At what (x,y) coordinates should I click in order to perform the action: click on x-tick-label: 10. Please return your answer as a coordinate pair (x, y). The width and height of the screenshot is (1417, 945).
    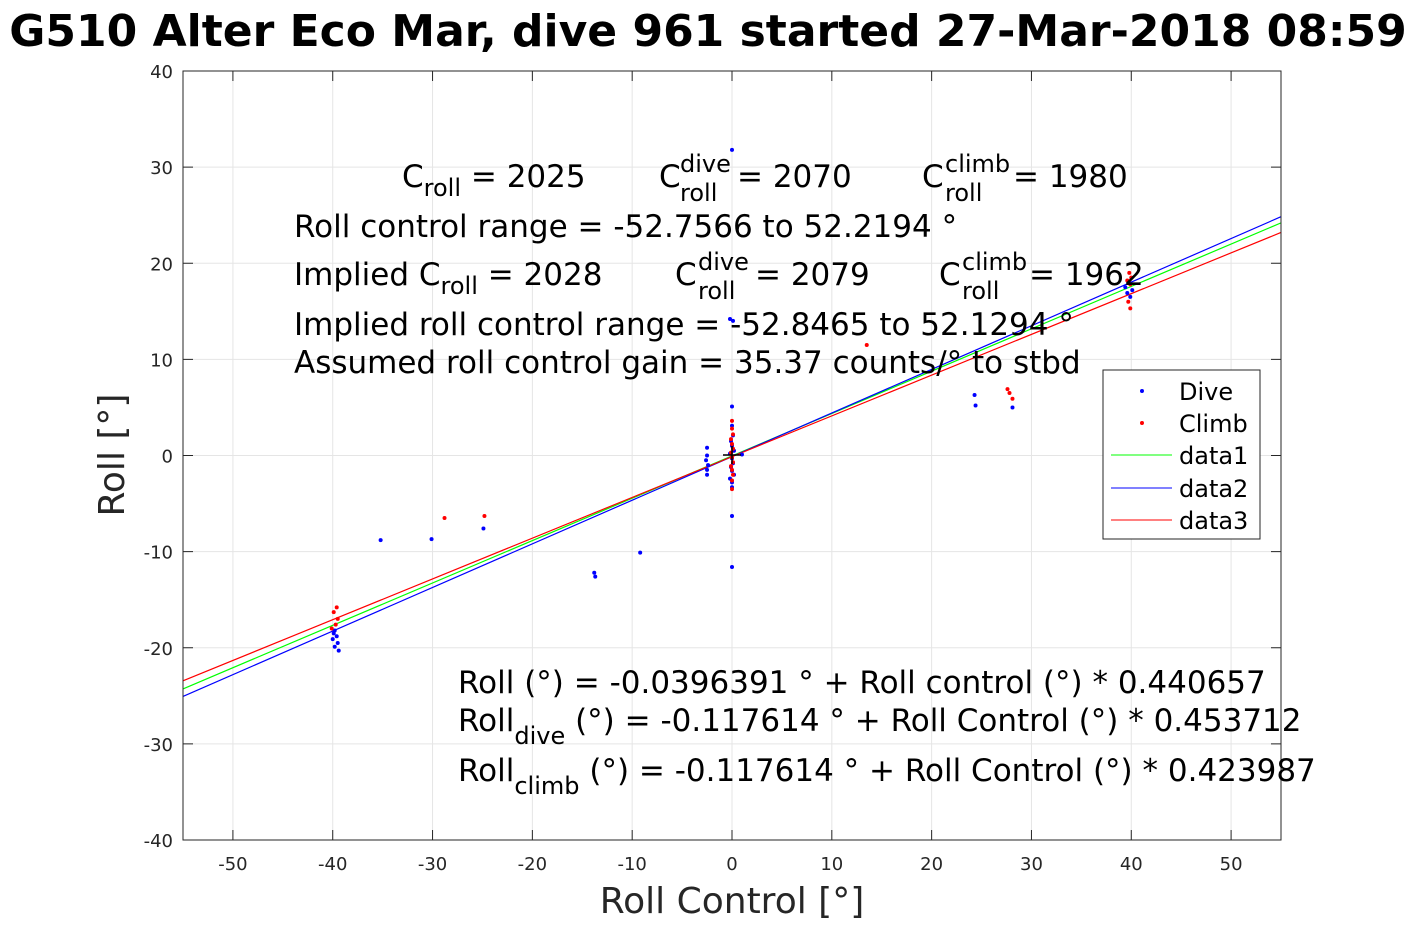
    Looking at the image, I should click on (831, 864).